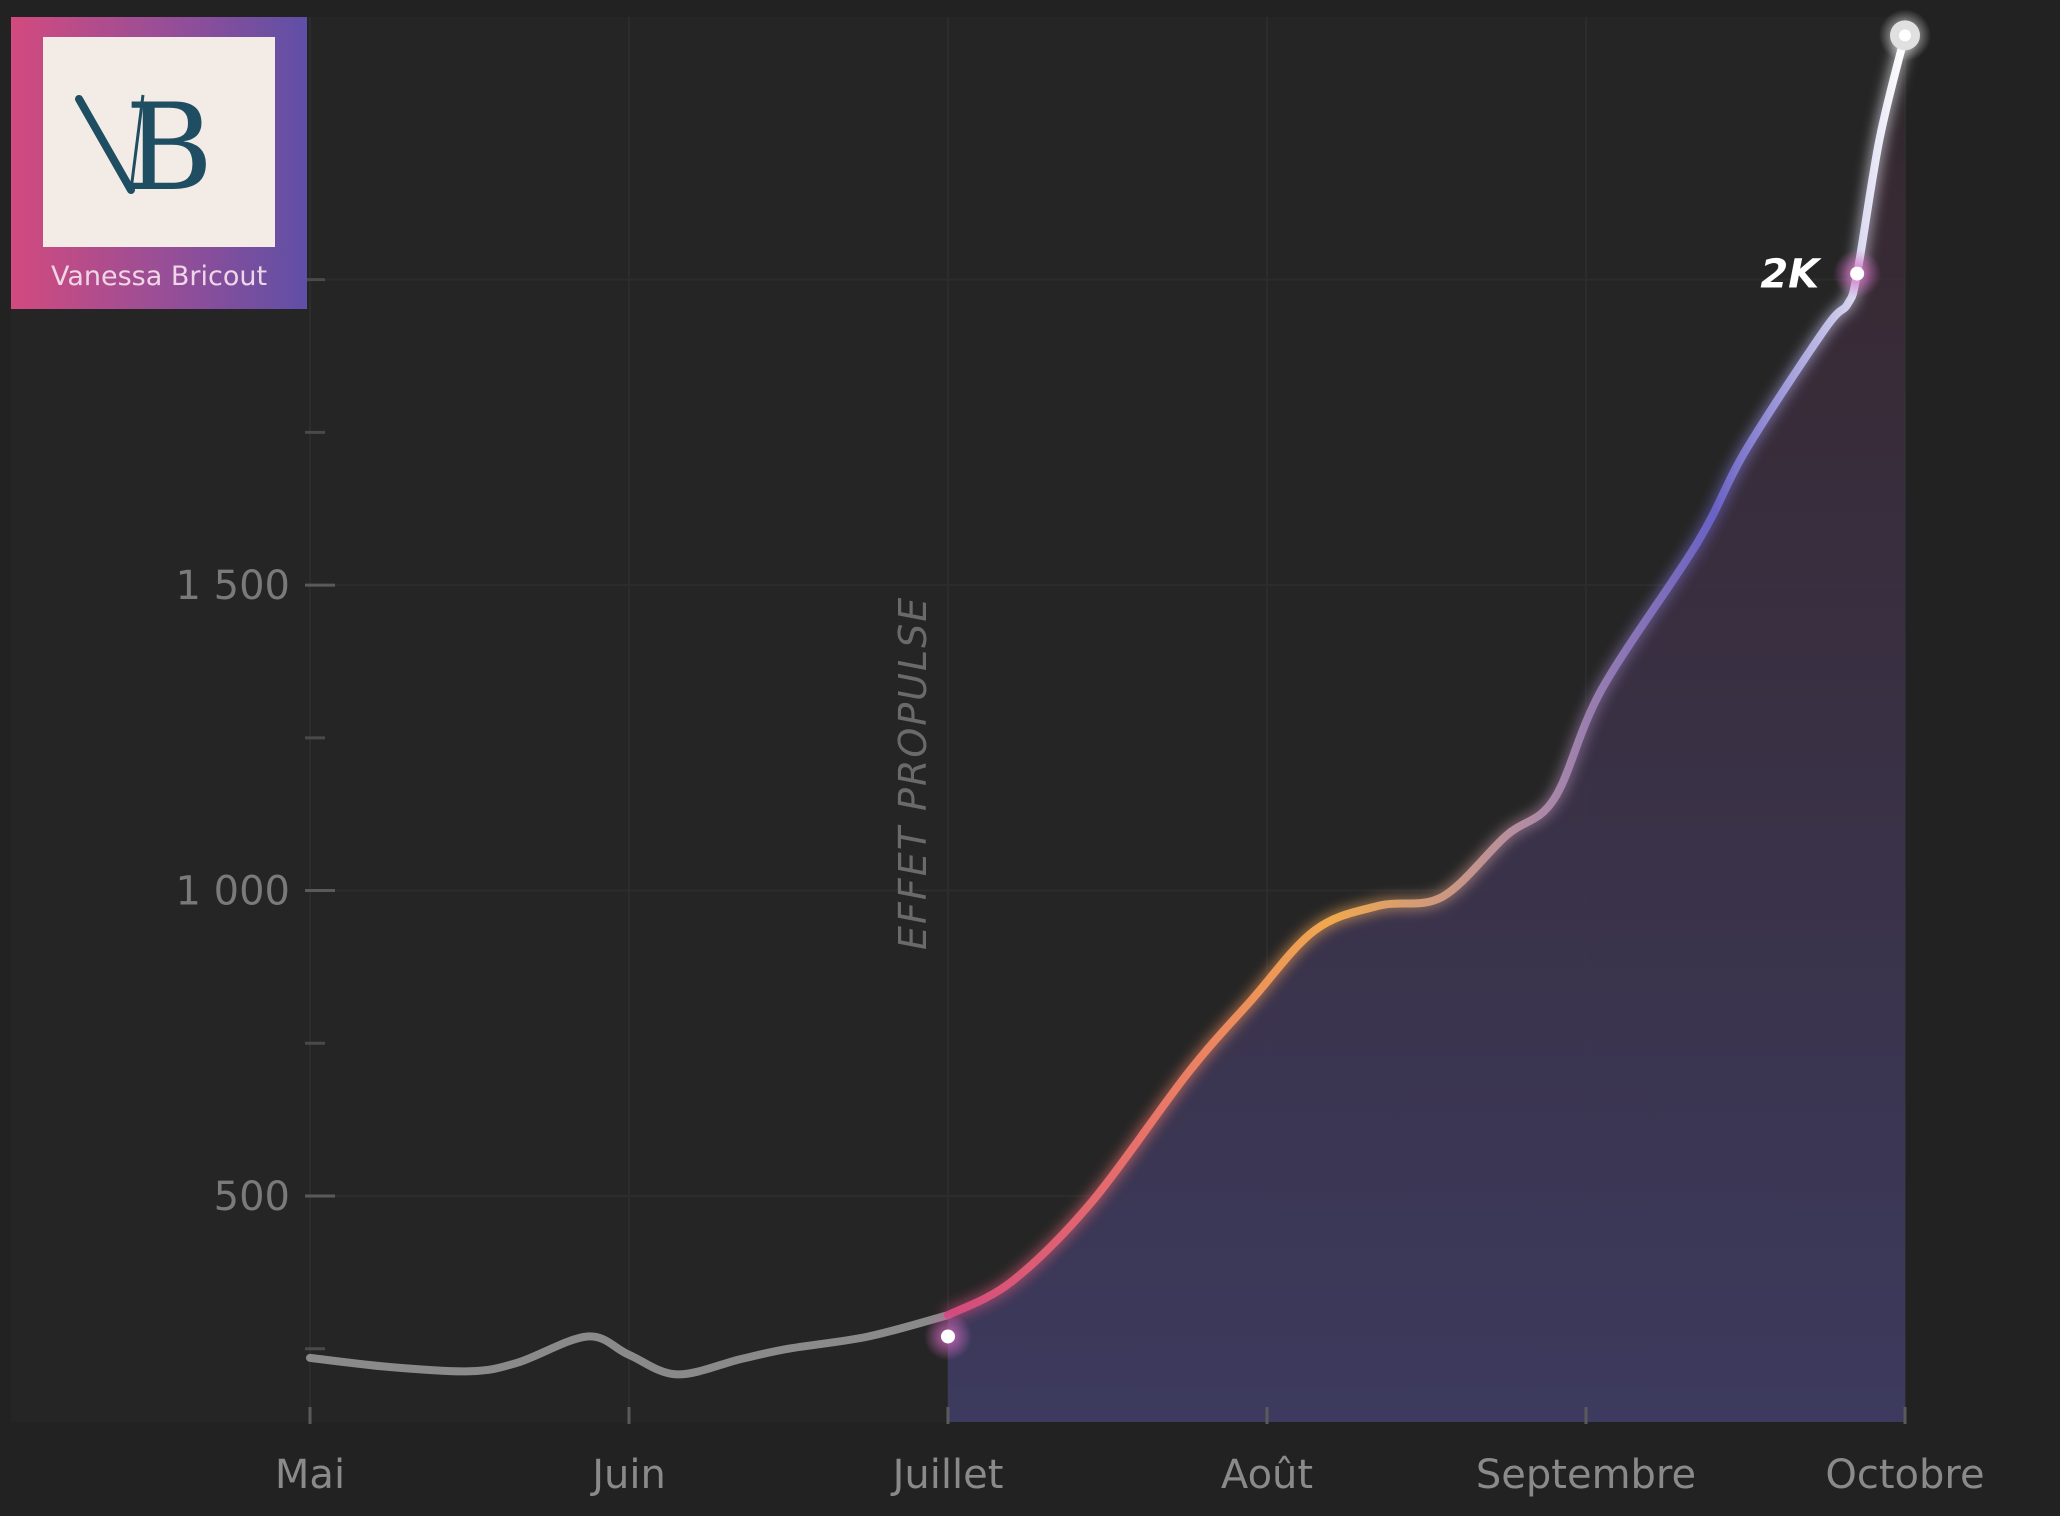 This screenshot has width=2060, height=1516. Describe the element at coordinates (913, 773) in the screenshot. I see `annotation-label: EFFET PROPULSE` at that location.